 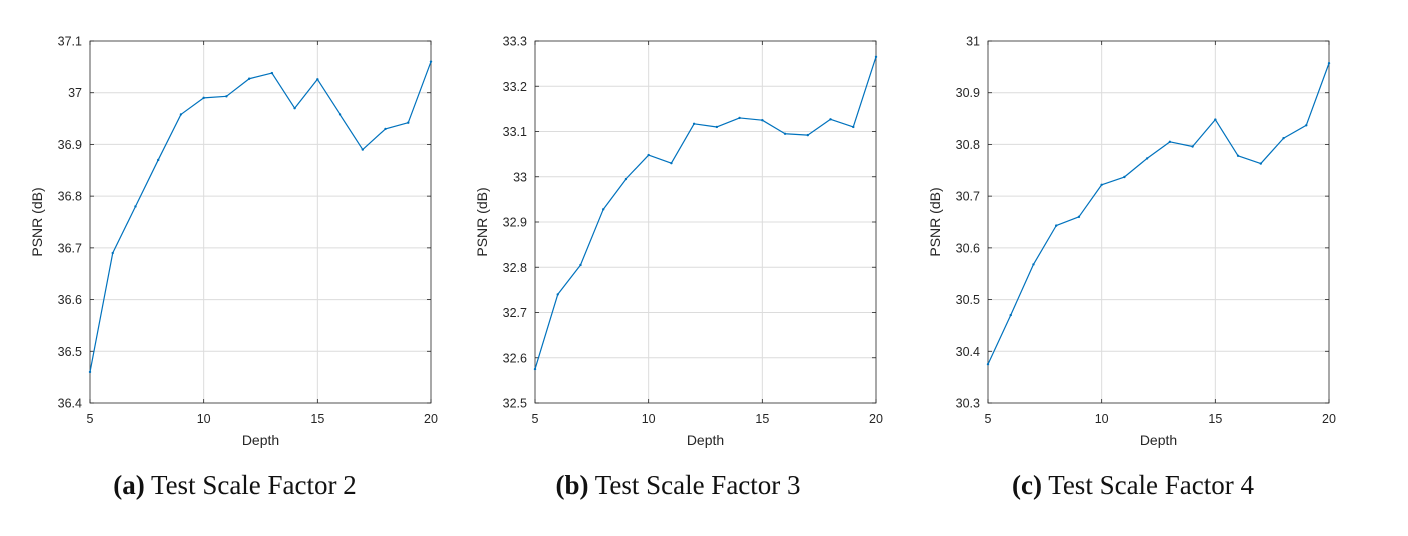 I want to click on caption-text: Test Scale Factor 2, so click(x=254, y=485).